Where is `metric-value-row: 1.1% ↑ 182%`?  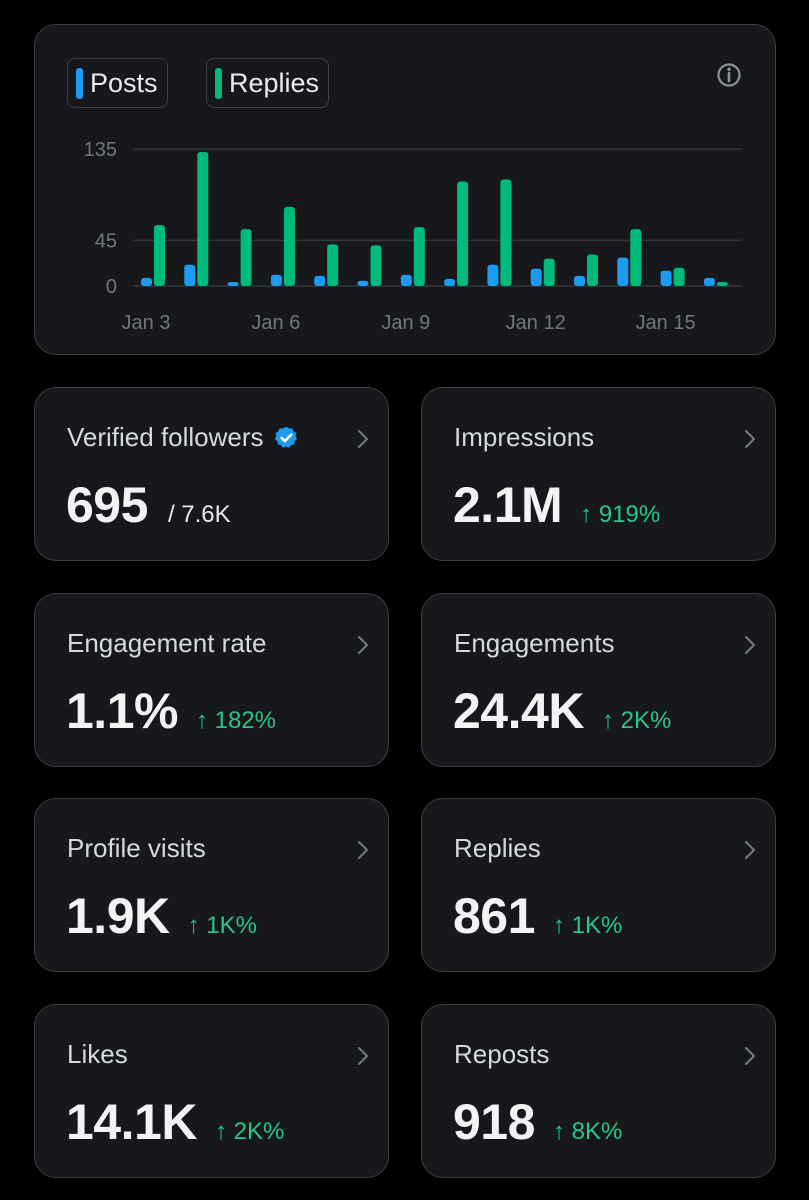
metric-value-row: 1.1% ↑ 182% is located at coordinates (171, 711).